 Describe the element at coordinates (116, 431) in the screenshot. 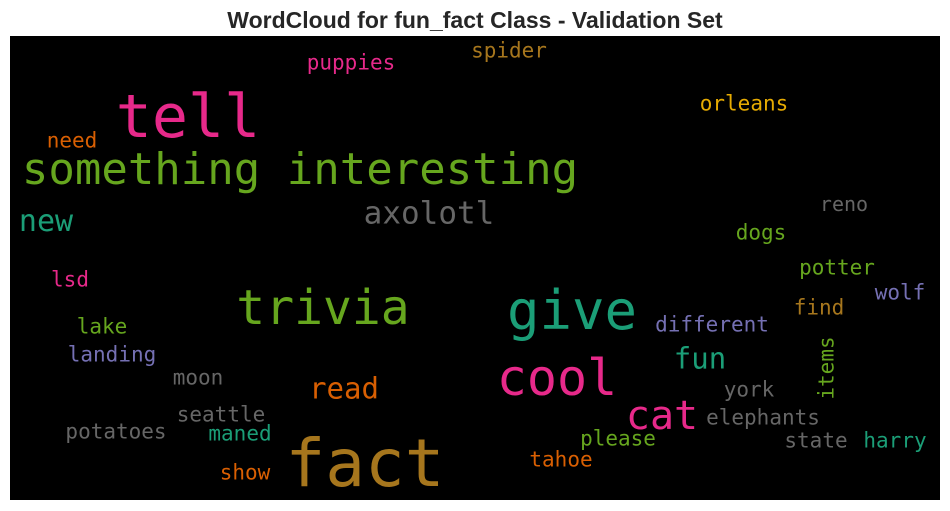

I see `word-potatoes: potatoes` at that location.